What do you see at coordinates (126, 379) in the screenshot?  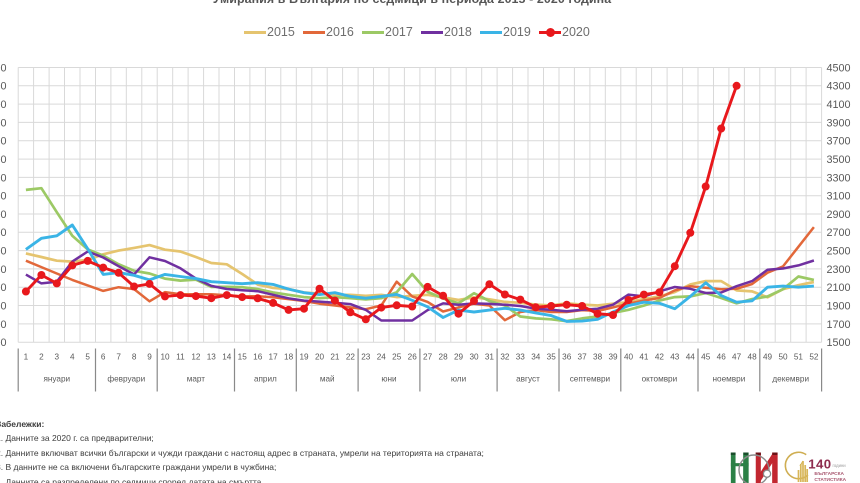 I see `svg-text: февруари` at bounding box center [126, 379].